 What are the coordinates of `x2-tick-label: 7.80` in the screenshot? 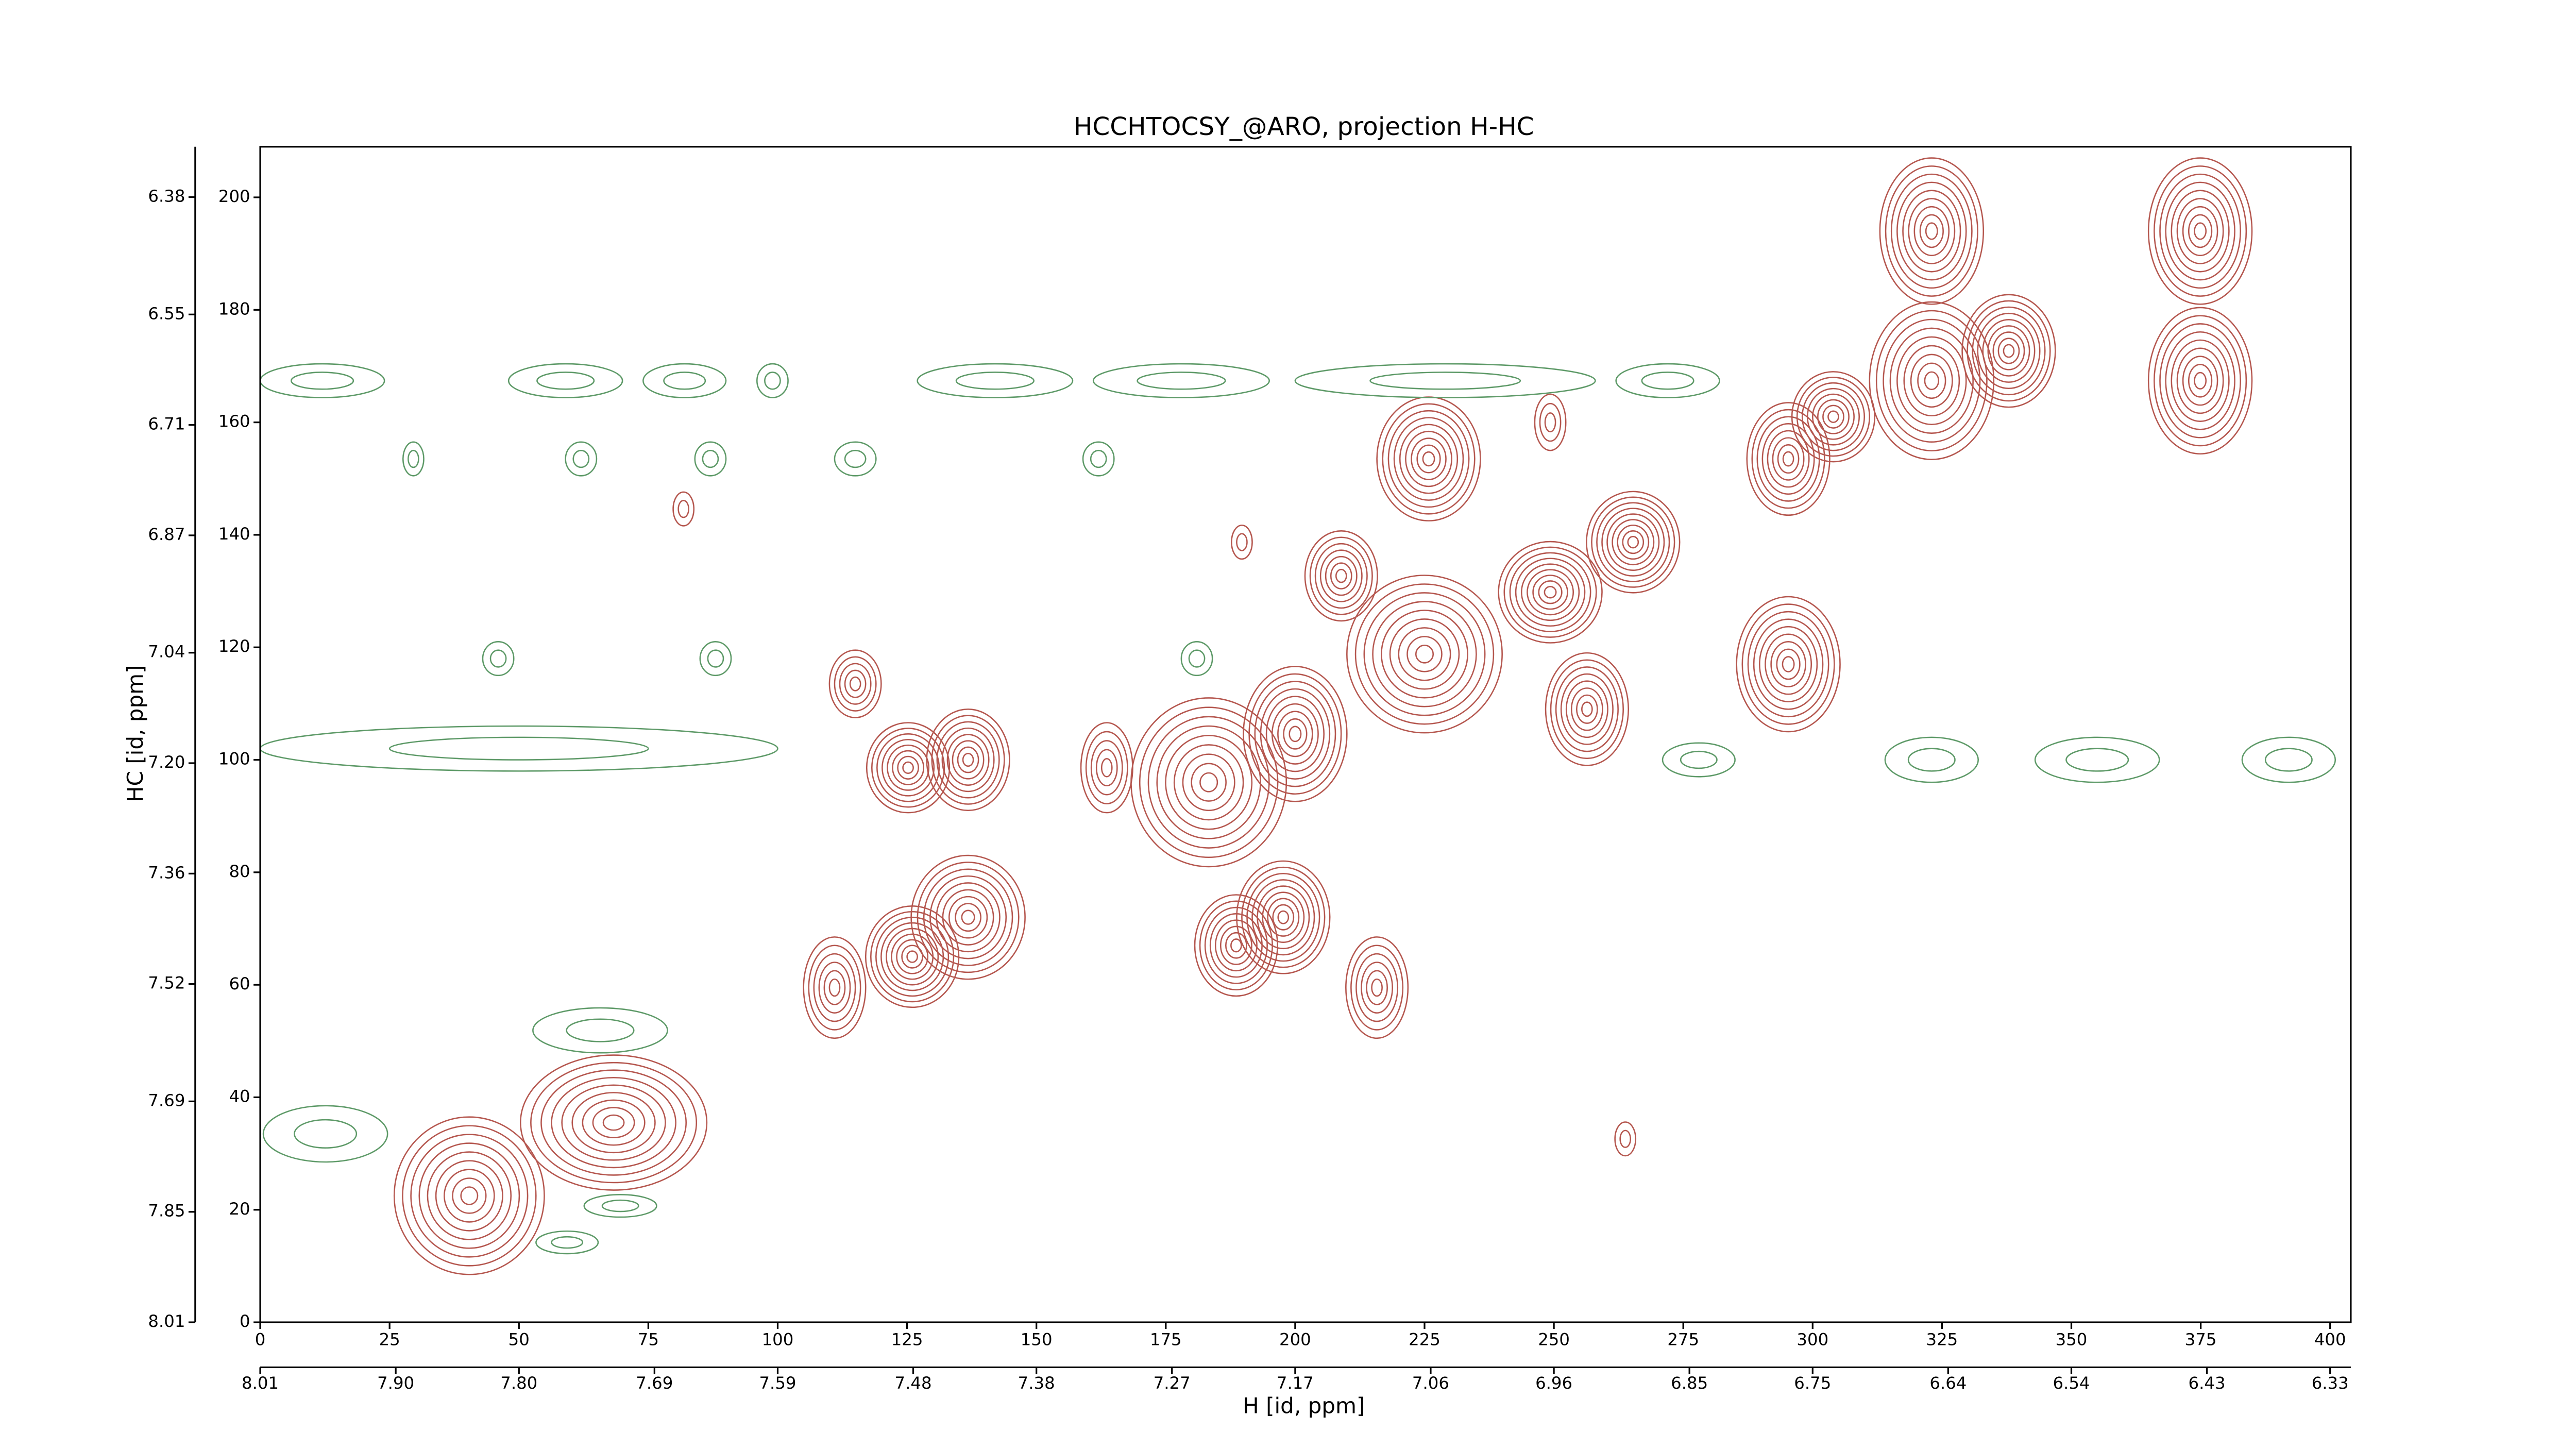 It's located at (518, 1383).